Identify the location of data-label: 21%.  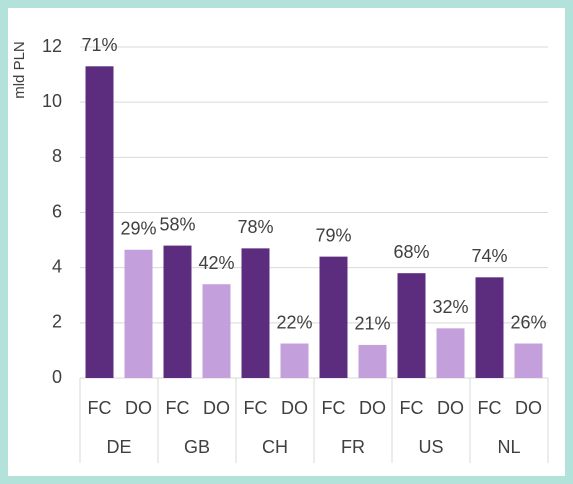
(372, 324).